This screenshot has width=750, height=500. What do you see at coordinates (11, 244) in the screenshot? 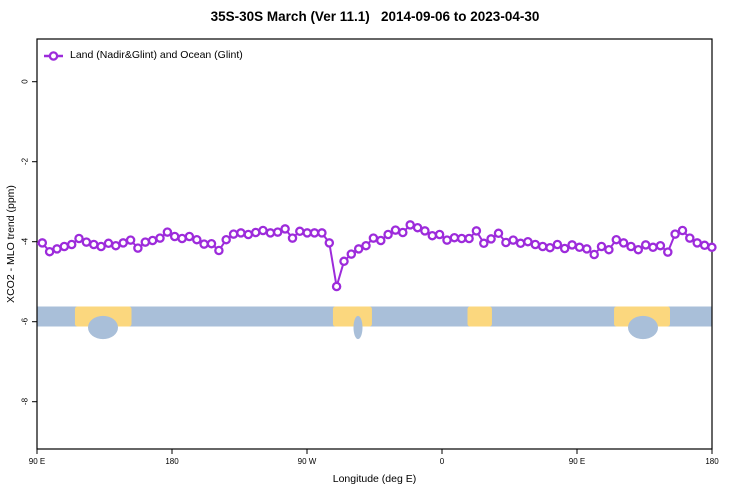
I see `y-axis-label: XCO2 - MLO trend (ppm)` at bounding box center [11, 244].